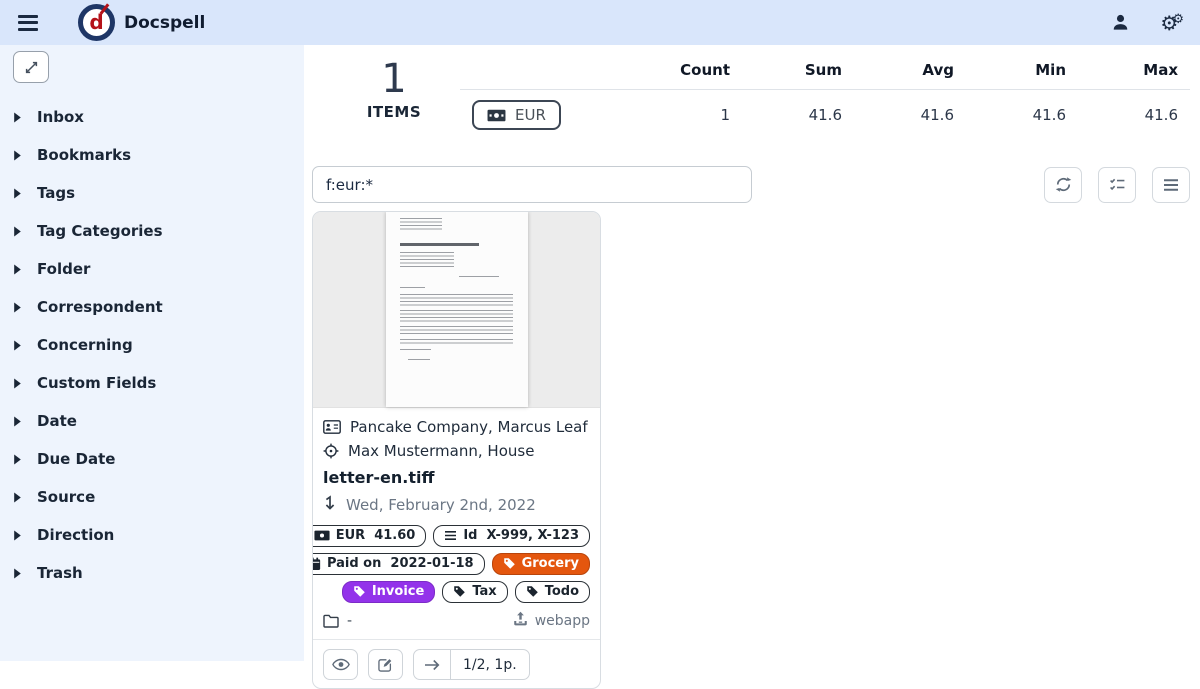 This screenshot has width=1200, height=689. What do you see at coordinates (158, 573) in the screenshot?
I see `sidebar-item-trash: Trash` at bounding box center [158, 573].